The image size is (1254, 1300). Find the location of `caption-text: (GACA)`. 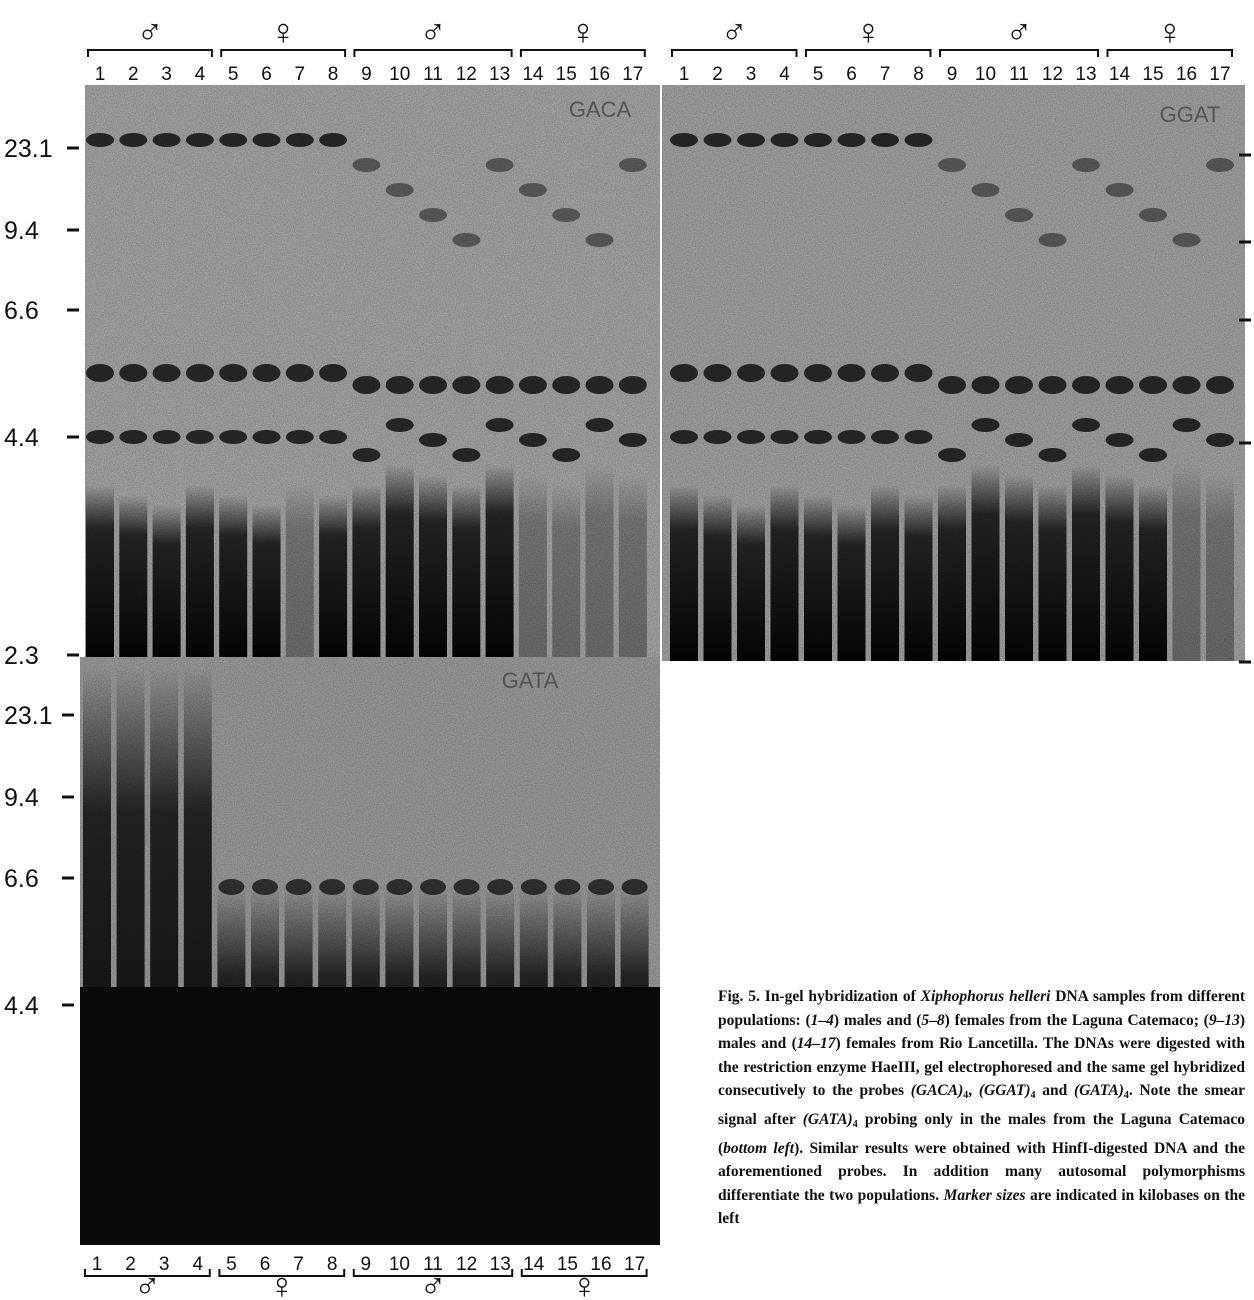

caption-text: (GACA) is located at coordinates (937, 1091).